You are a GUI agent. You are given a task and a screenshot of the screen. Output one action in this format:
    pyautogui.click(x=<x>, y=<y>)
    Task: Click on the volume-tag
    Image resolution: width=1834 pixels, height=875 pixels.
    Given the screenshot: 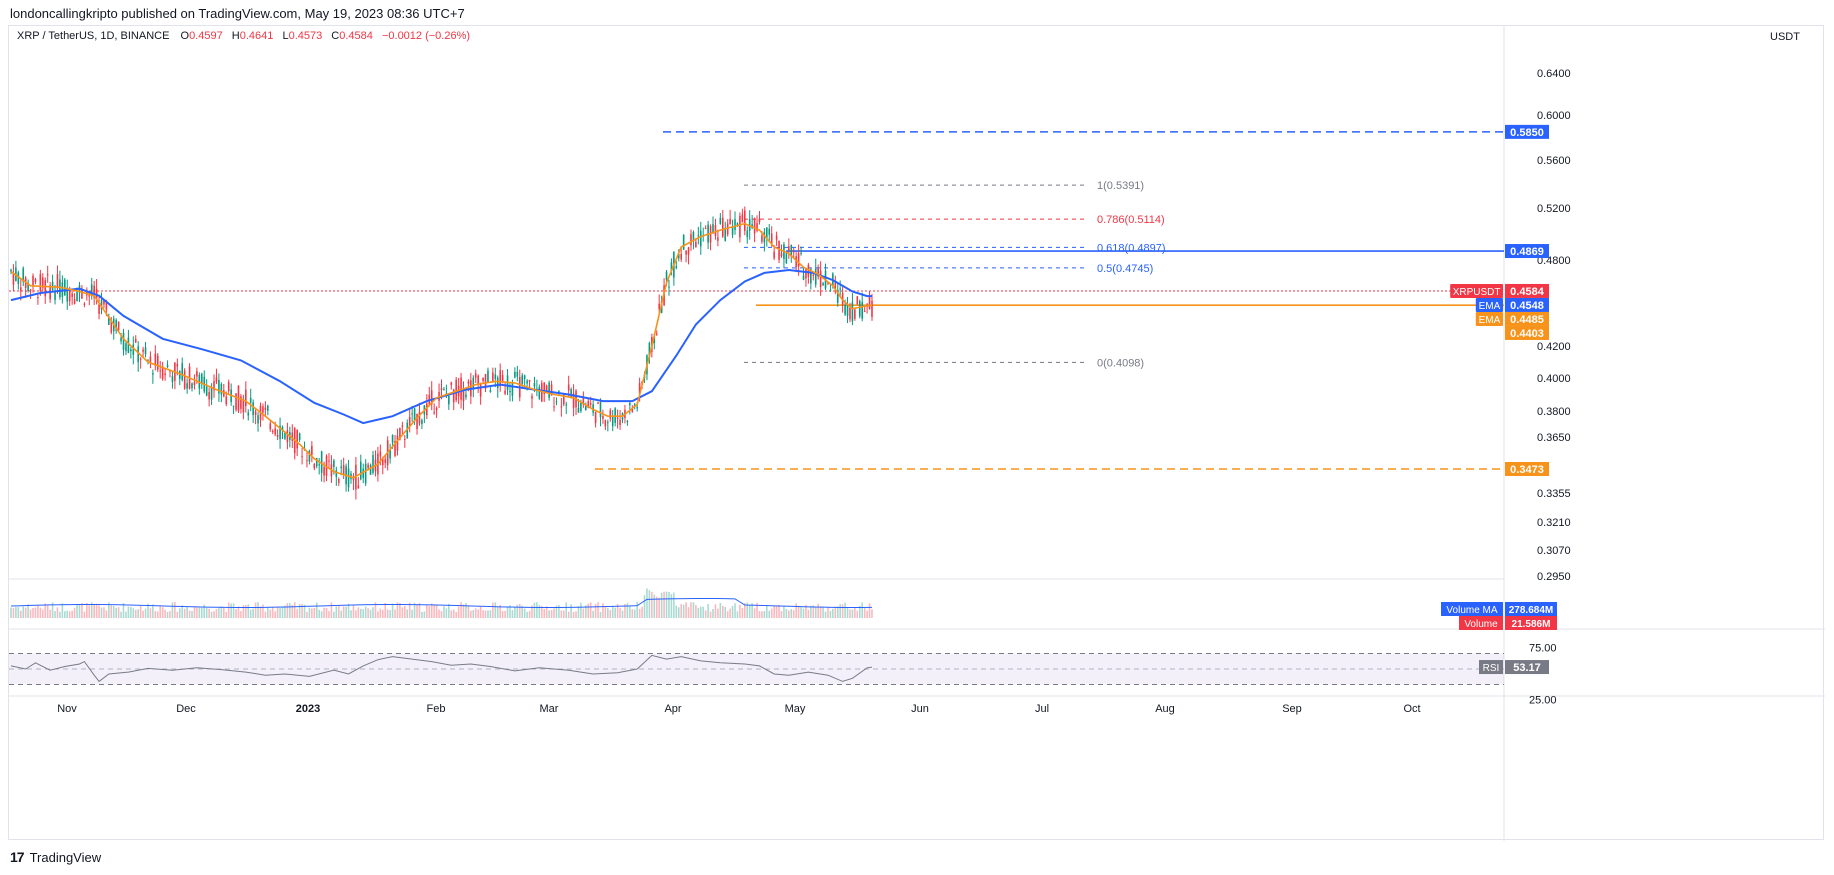 What is the action you would take?
    pyautogui.click(x=1481, y=623)
    